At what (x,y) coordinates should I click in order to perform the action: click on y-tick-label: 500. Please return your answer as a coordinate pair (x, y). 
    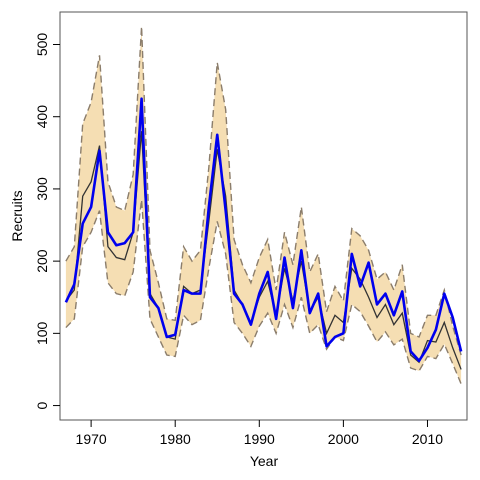
    Looking at the image, I should click on (42, 45).